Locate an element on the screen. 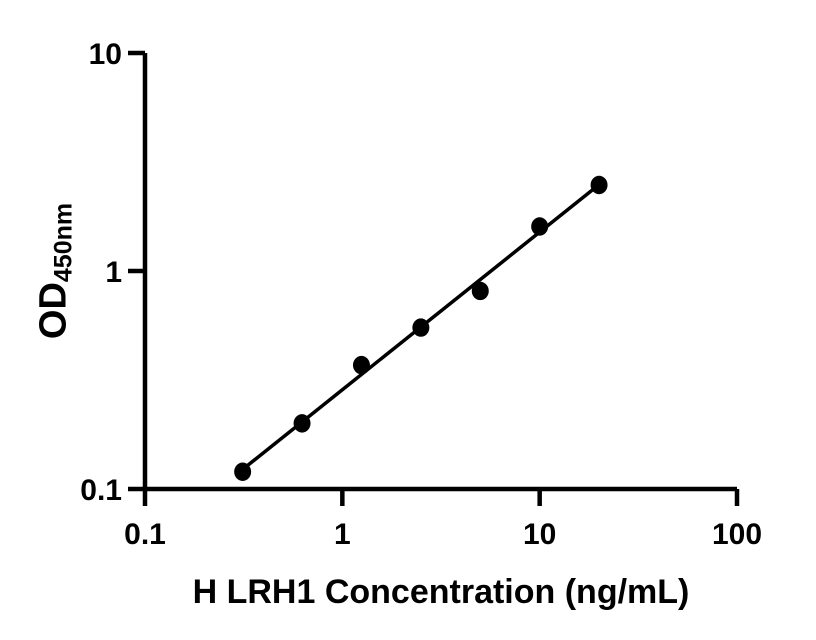 The height and width of the screenshot is (640, 816). x-axis-tick-label: 10 is located at coordinates (539, 534).